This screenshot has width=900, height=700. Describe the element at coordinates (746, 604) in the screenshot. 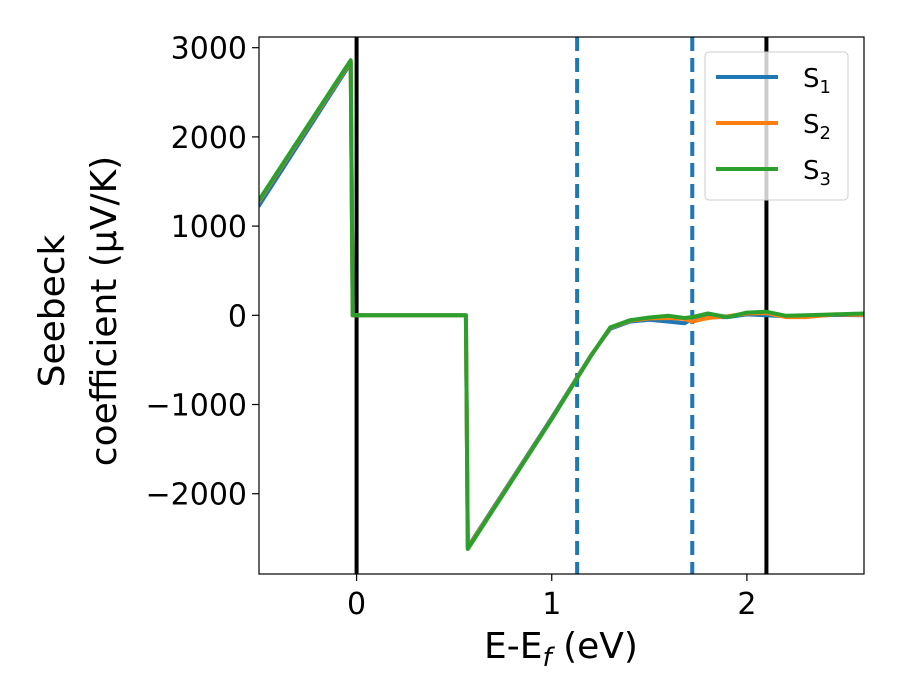

I see `x-tick-label: 2` at that location.